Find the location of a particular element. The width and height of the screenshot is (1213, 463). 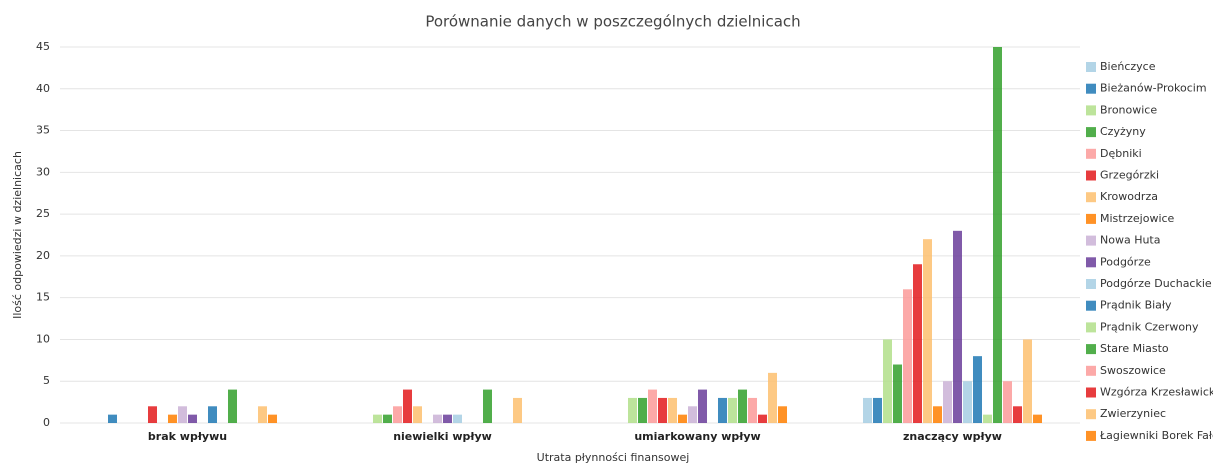

legend-label: Prądnik Czerwony is located at coordinates (1149, 326).